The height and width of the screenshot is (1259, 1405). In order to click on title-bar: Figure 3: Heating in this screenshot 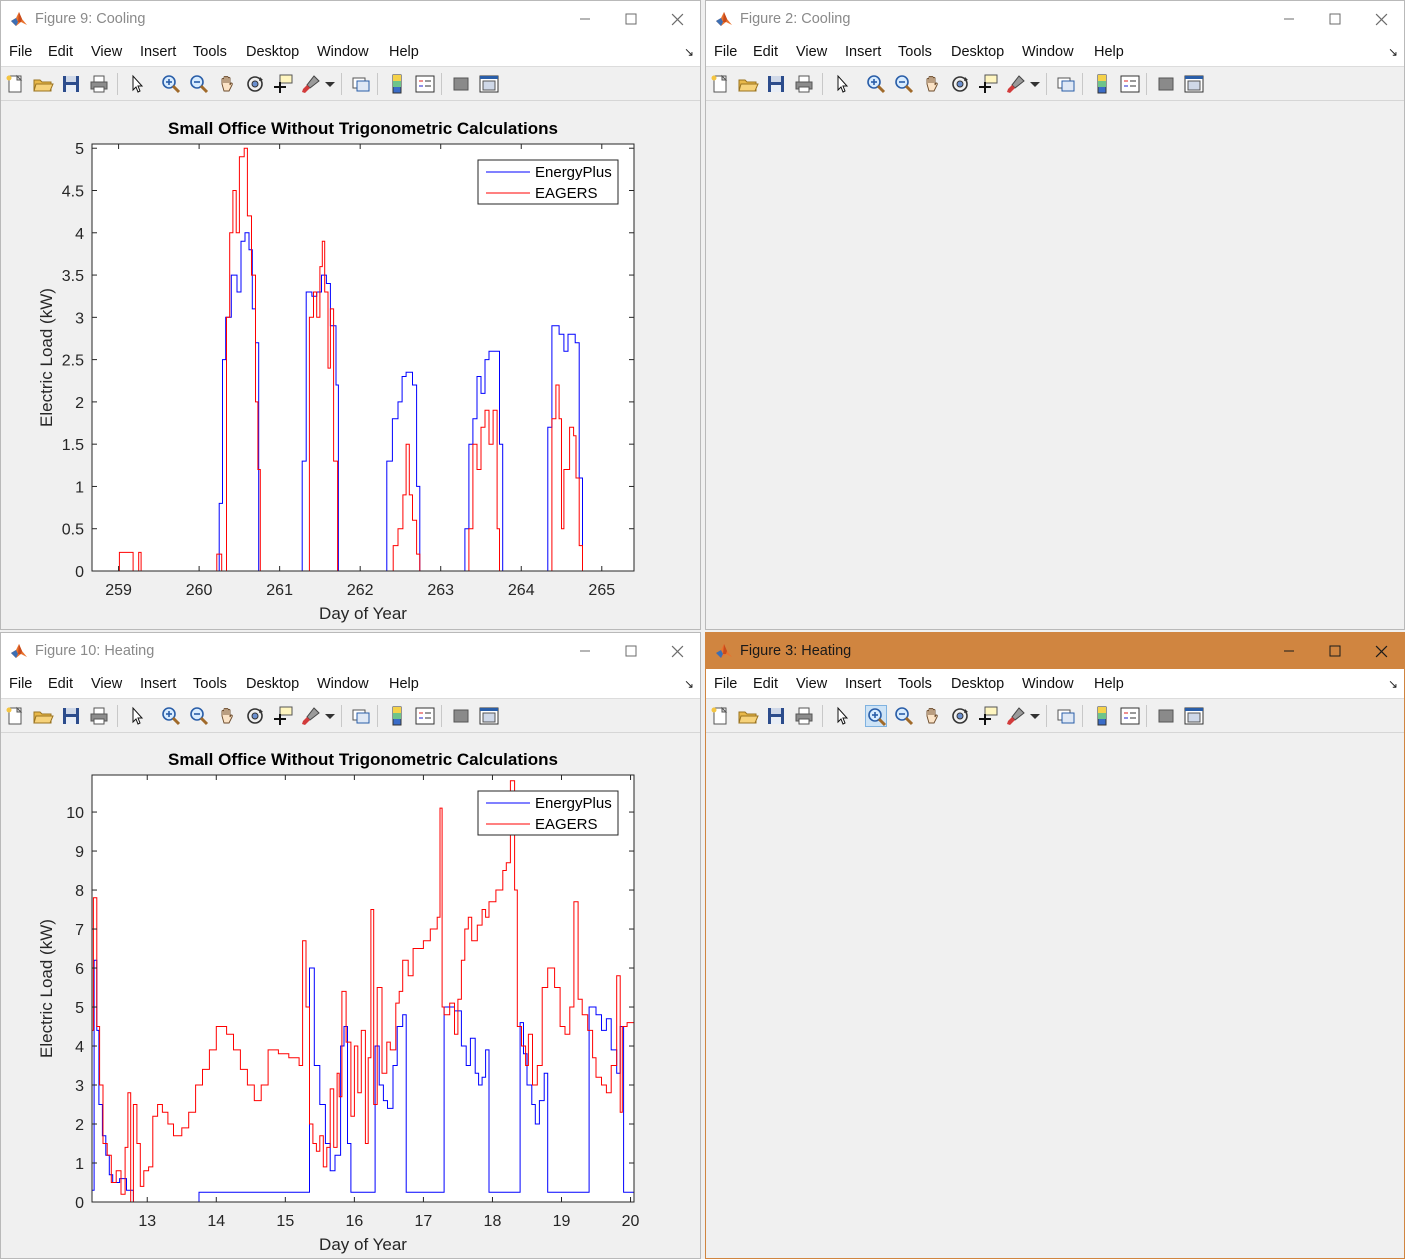, I will do `click(1055, 651)`.